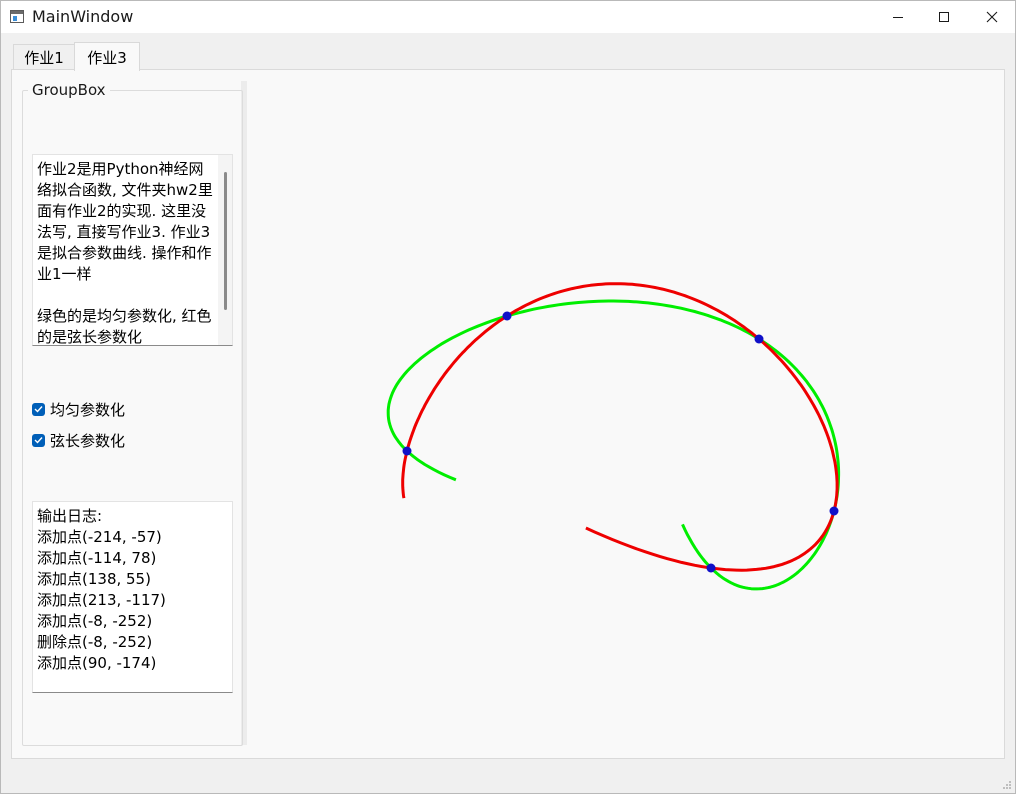 The height and width of the screenshot is (794, 1016). Describe the element at coordinates (508, 17) in the screenshot. I see `title-bar: MainWindow` at that location.